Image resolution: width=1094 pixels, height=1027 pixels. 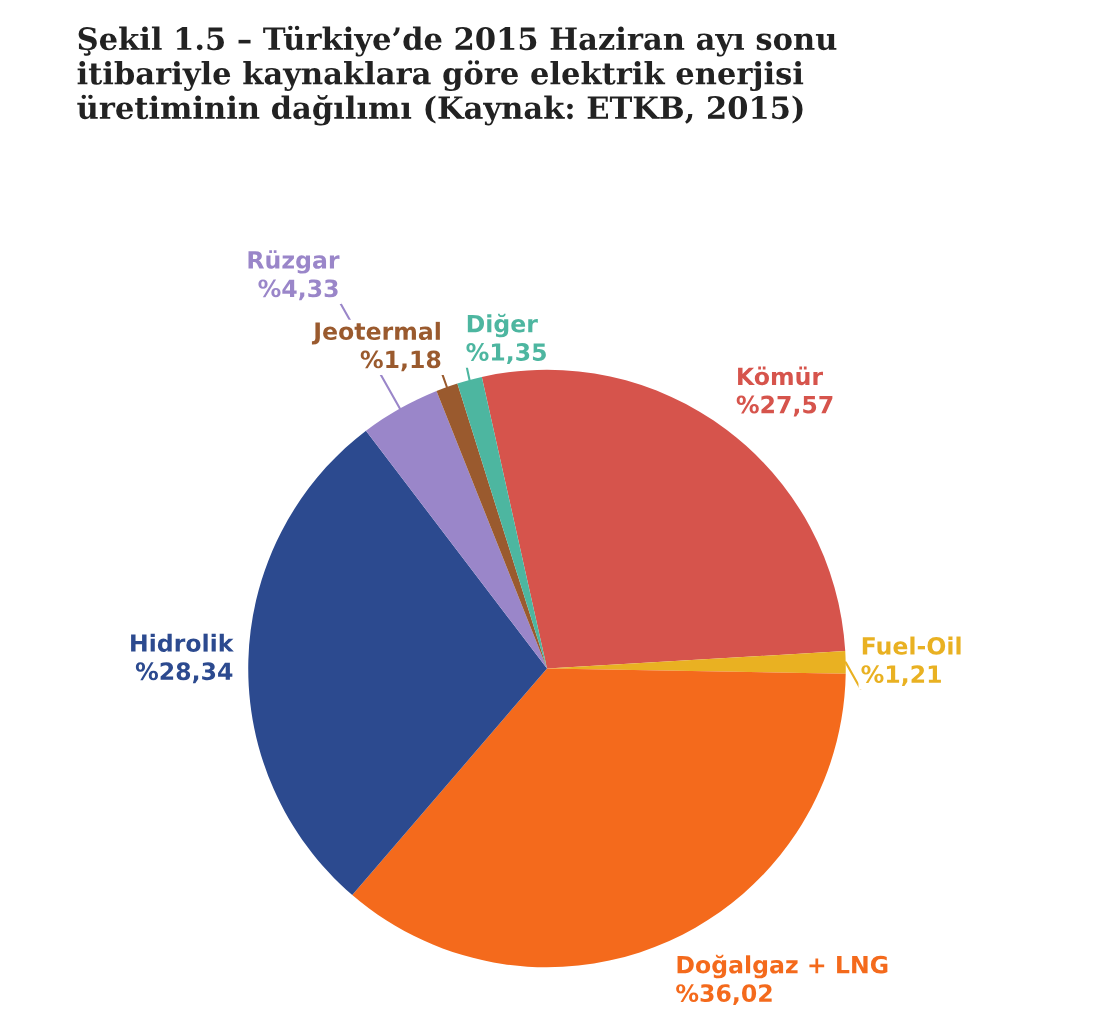 What do you see at coordinates (397, 663) in the screenshot?
I see `pie-slice` at bounding box center [397, 663].